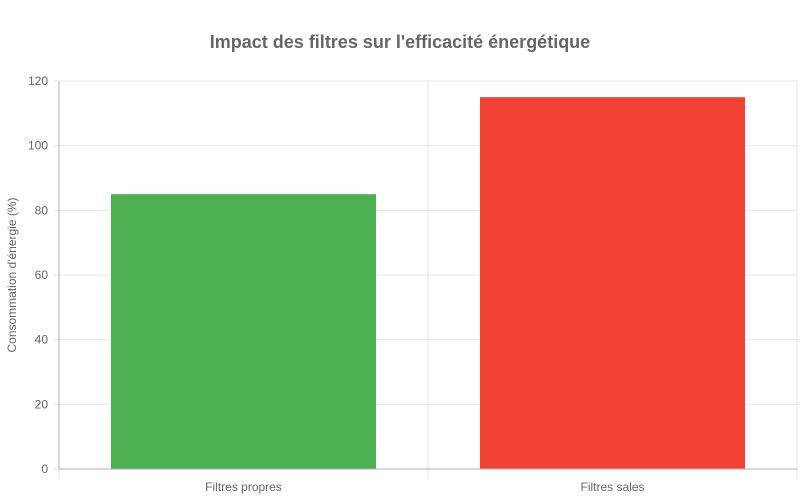 Image resolution: width=800 pixels, height=500 pixels. What do you see at coordinates (42, 404) in the screenshot?
I see `y-tick-label: 20` at bounding box center [42, 404].